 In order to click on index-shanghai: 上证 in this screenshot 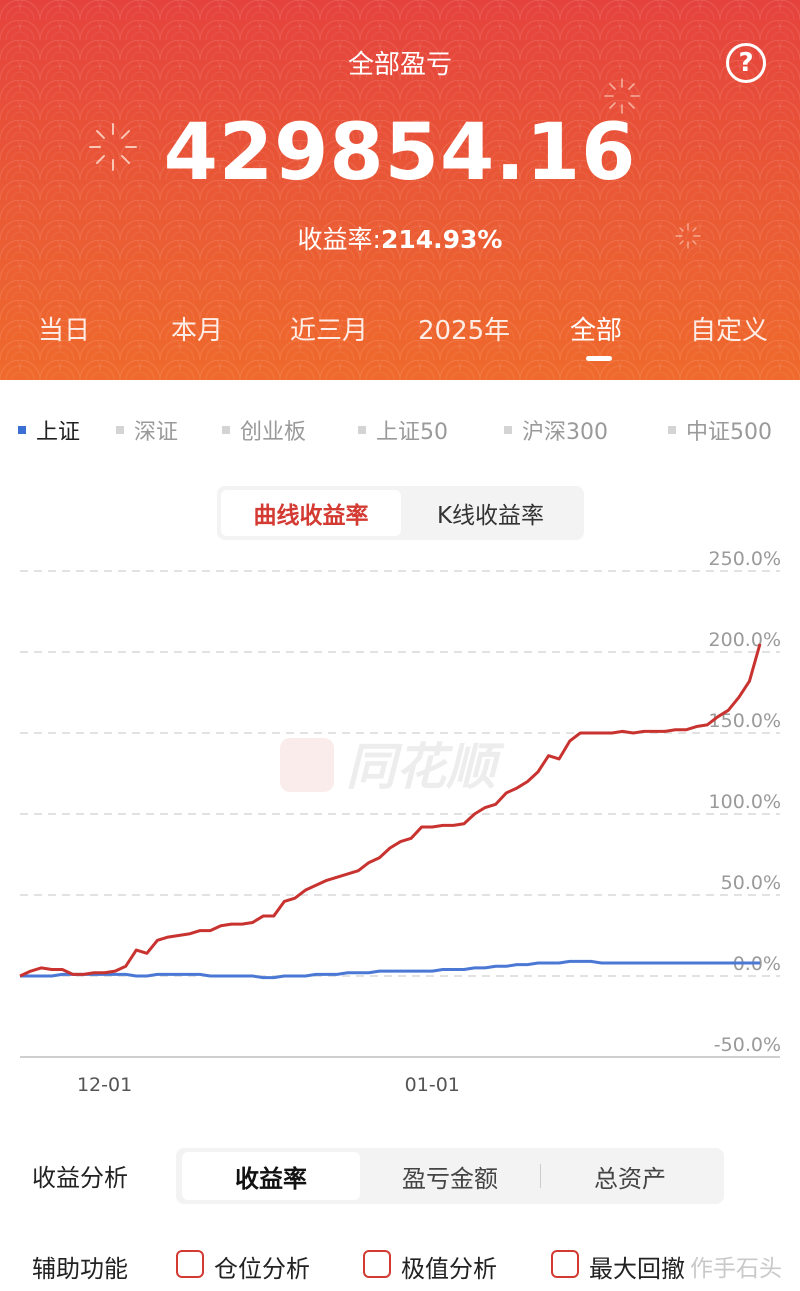, I will do `click(49, 430)`.